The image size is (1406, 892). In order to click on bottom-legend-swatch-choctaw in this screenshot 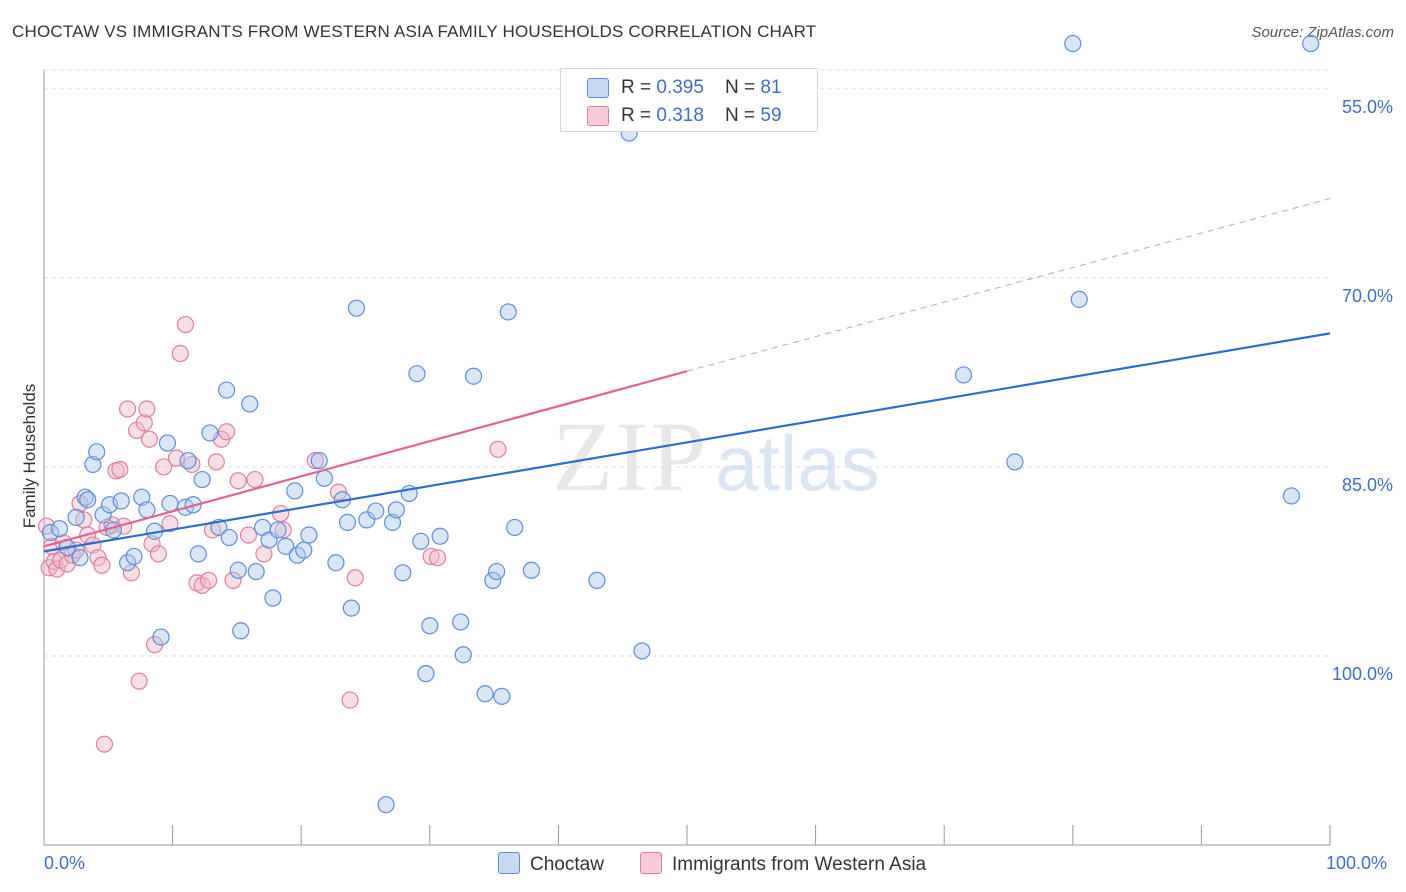, I will do `click(509, 863)`.